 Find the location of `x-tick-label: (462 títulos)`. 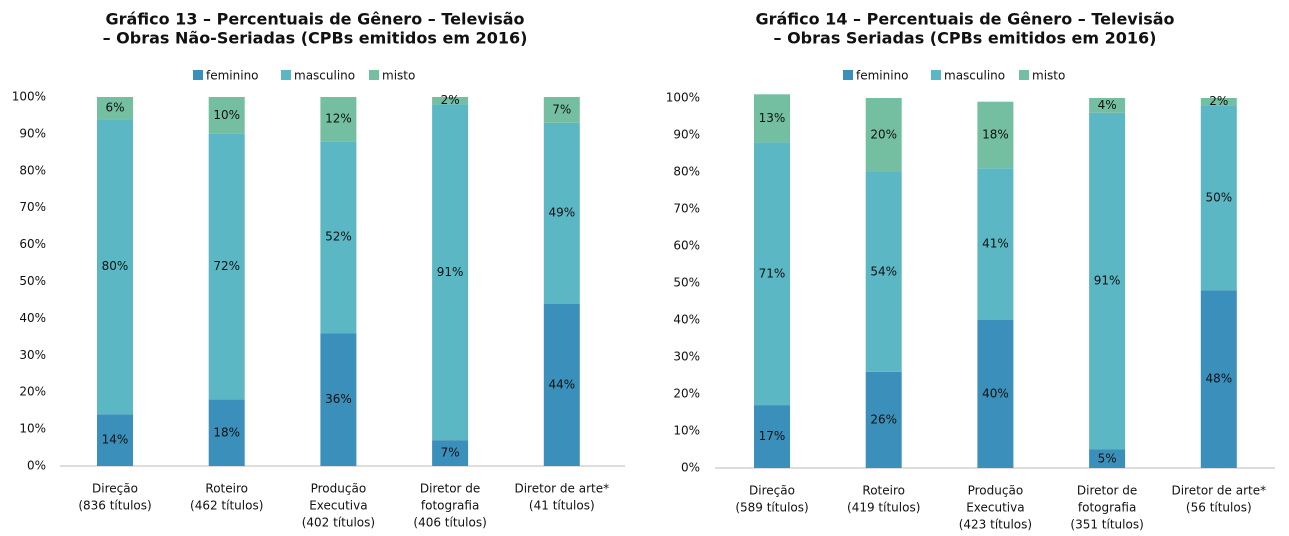

x-tick-label: (462 títulos) is located at coordinates (226, 506).